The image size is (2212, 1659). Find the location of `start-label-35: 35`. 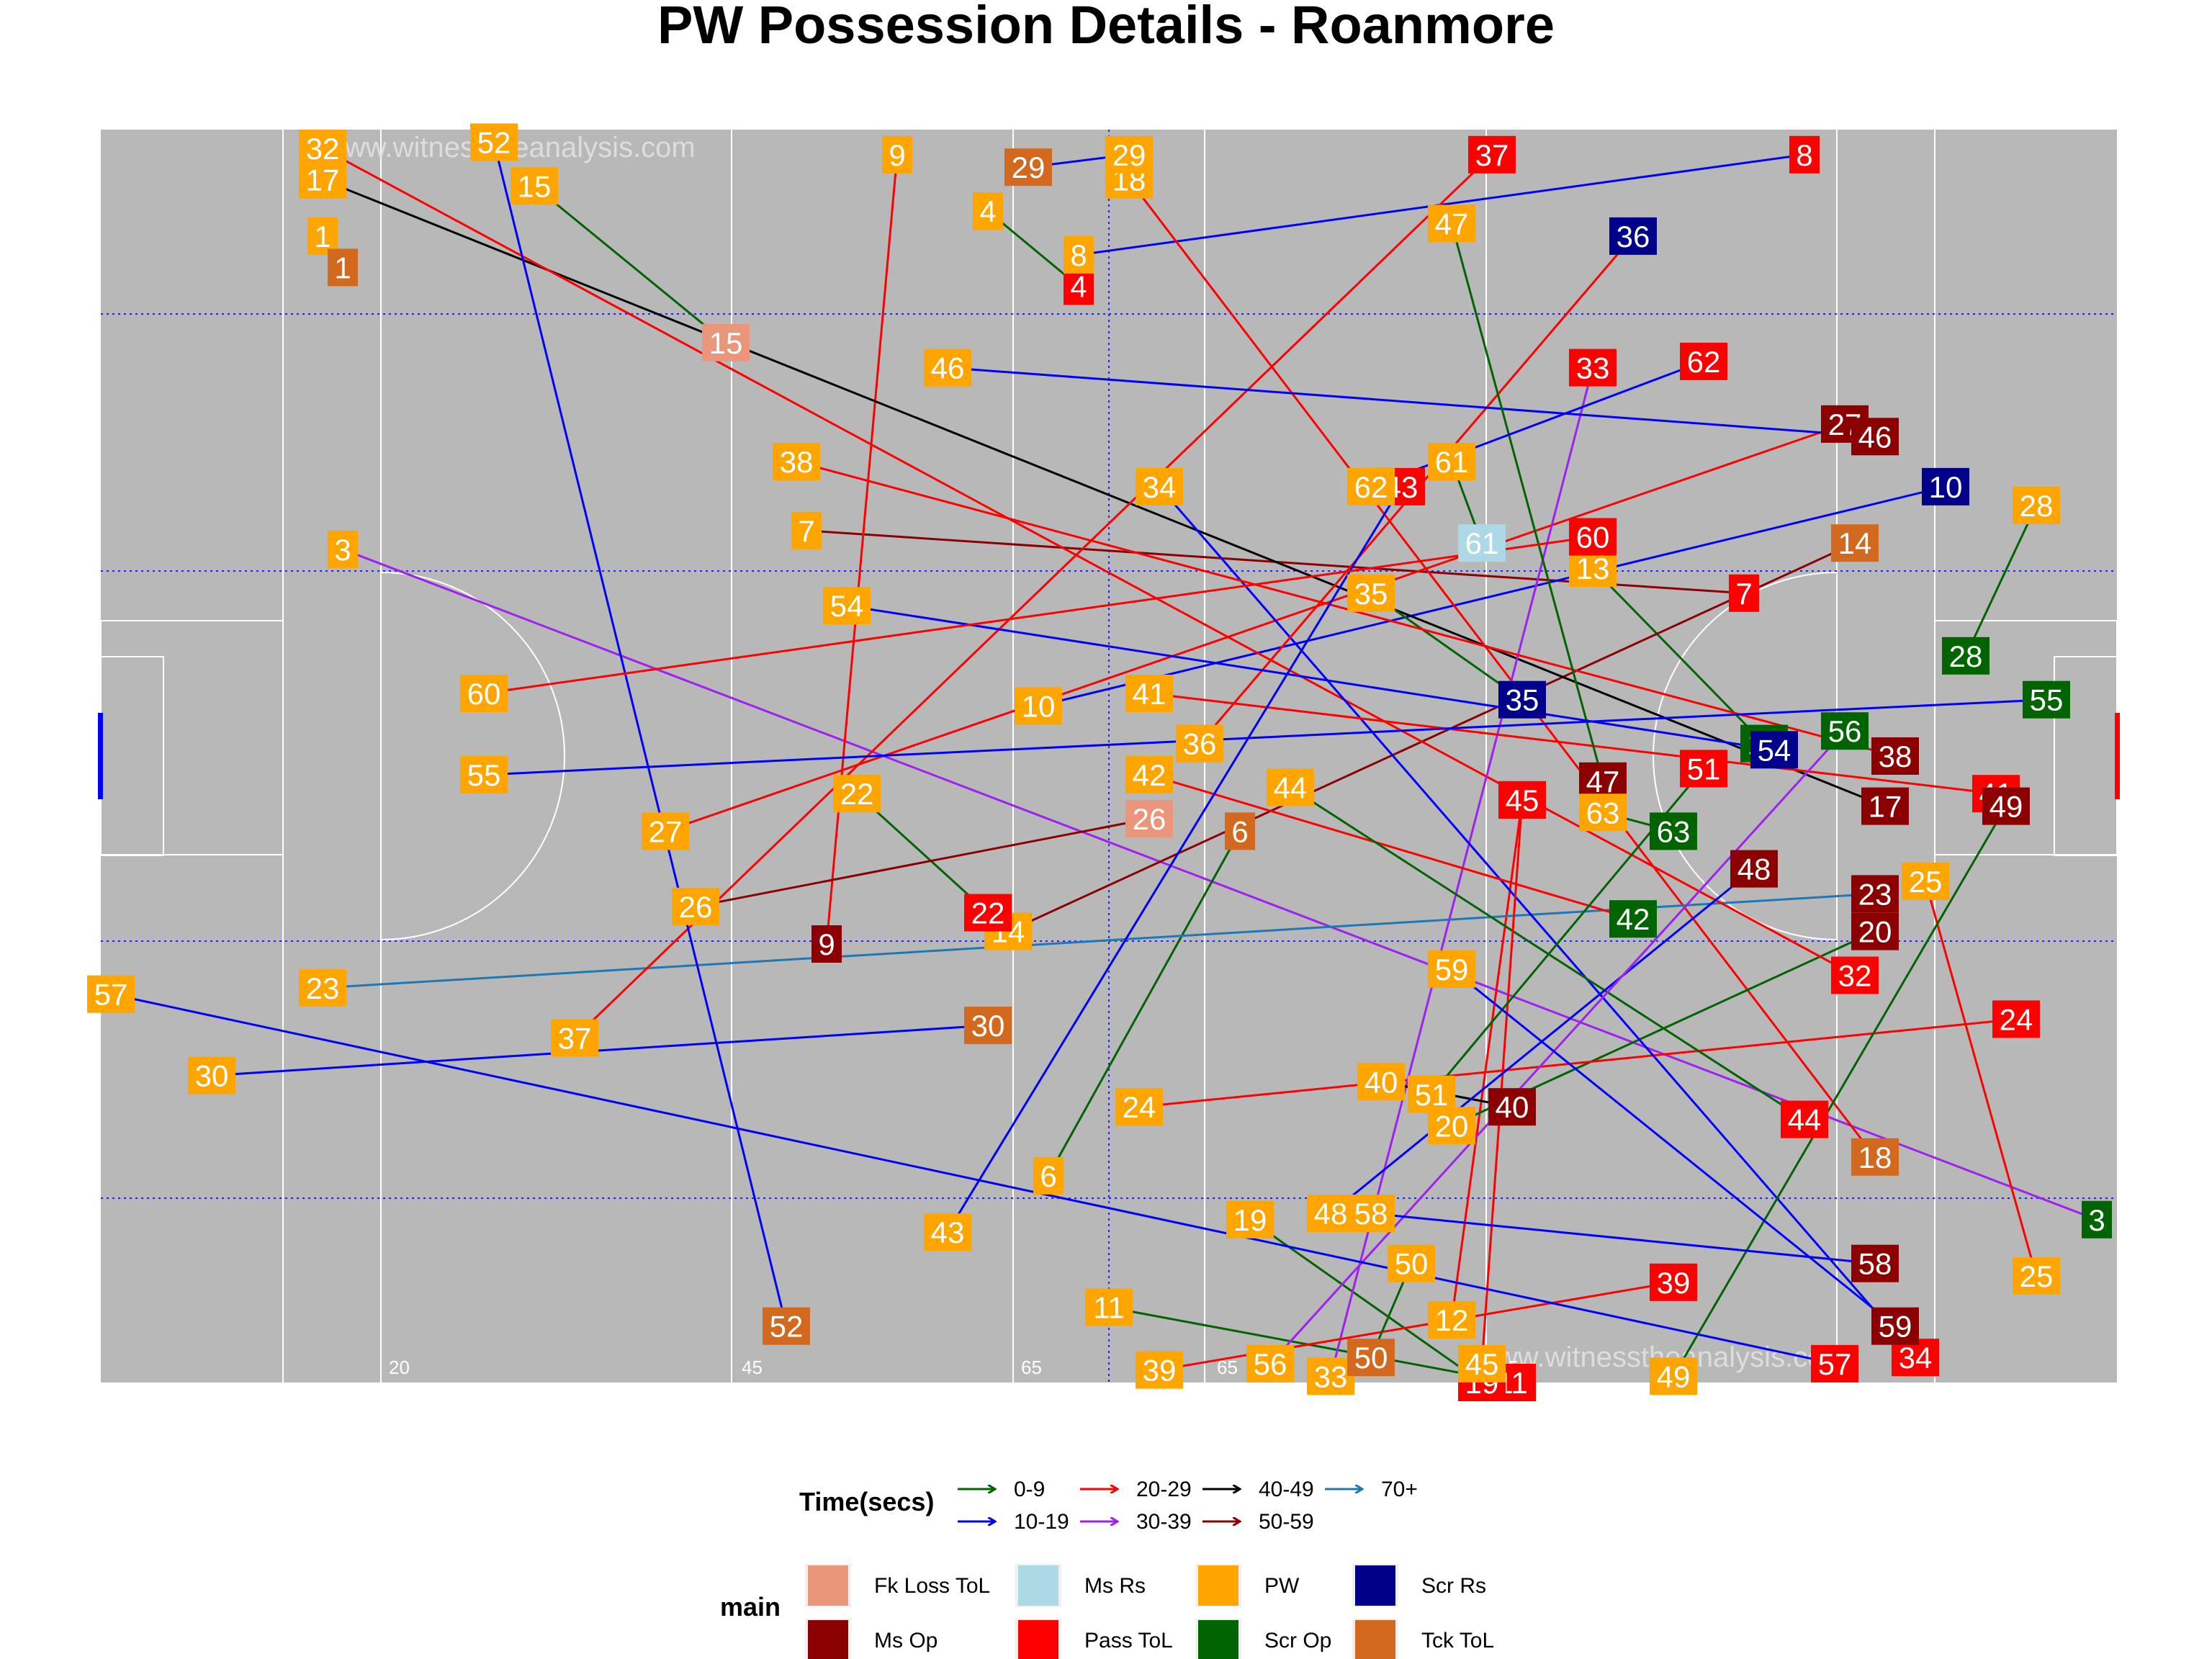

start-label-35: 35 is located at coordinates (1371, 593).